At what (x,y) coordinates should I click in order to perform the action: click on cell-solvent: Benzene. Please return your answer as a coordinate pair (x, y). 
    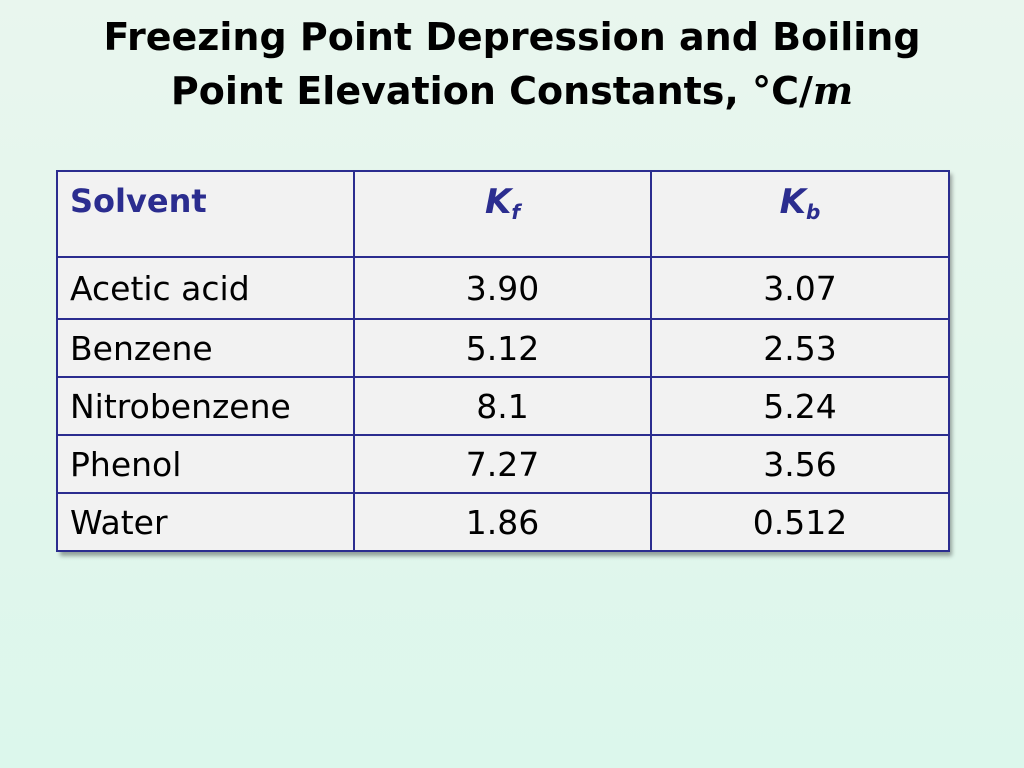
    Looking at the image, I should click on (205, 348).